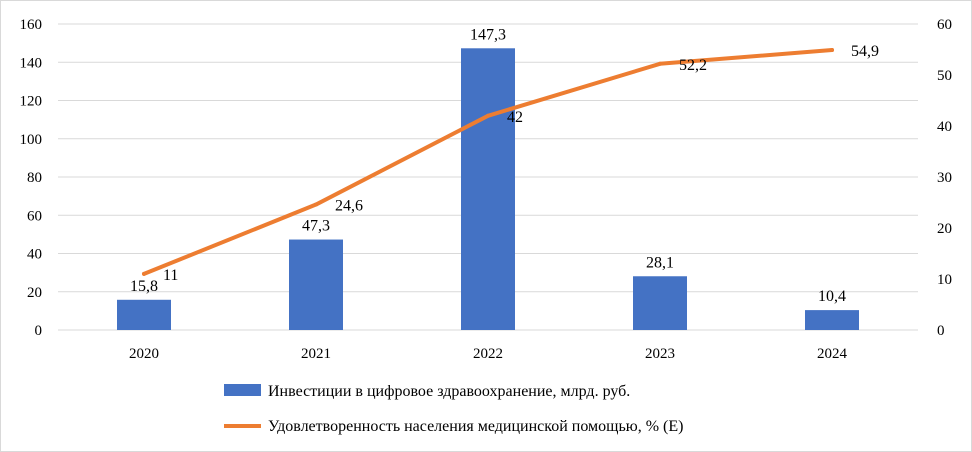  I want to click on x-axis-tick-label: 2023, so click(660, 354).